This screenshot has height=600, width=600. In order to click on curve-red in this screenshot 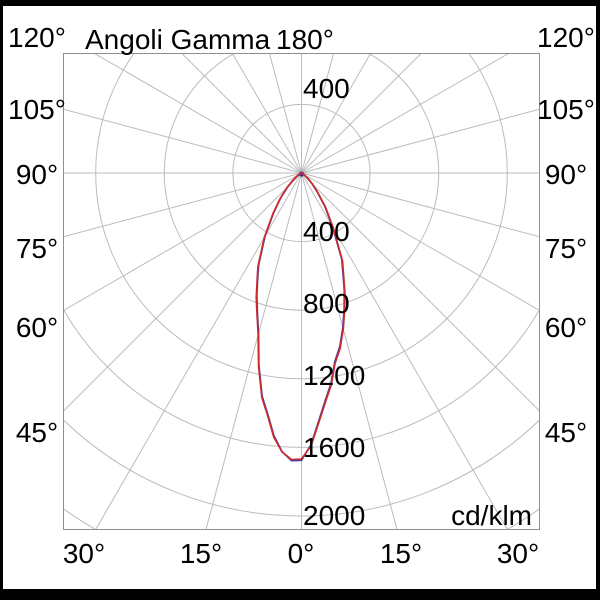, I will do `click(300, 316)`.